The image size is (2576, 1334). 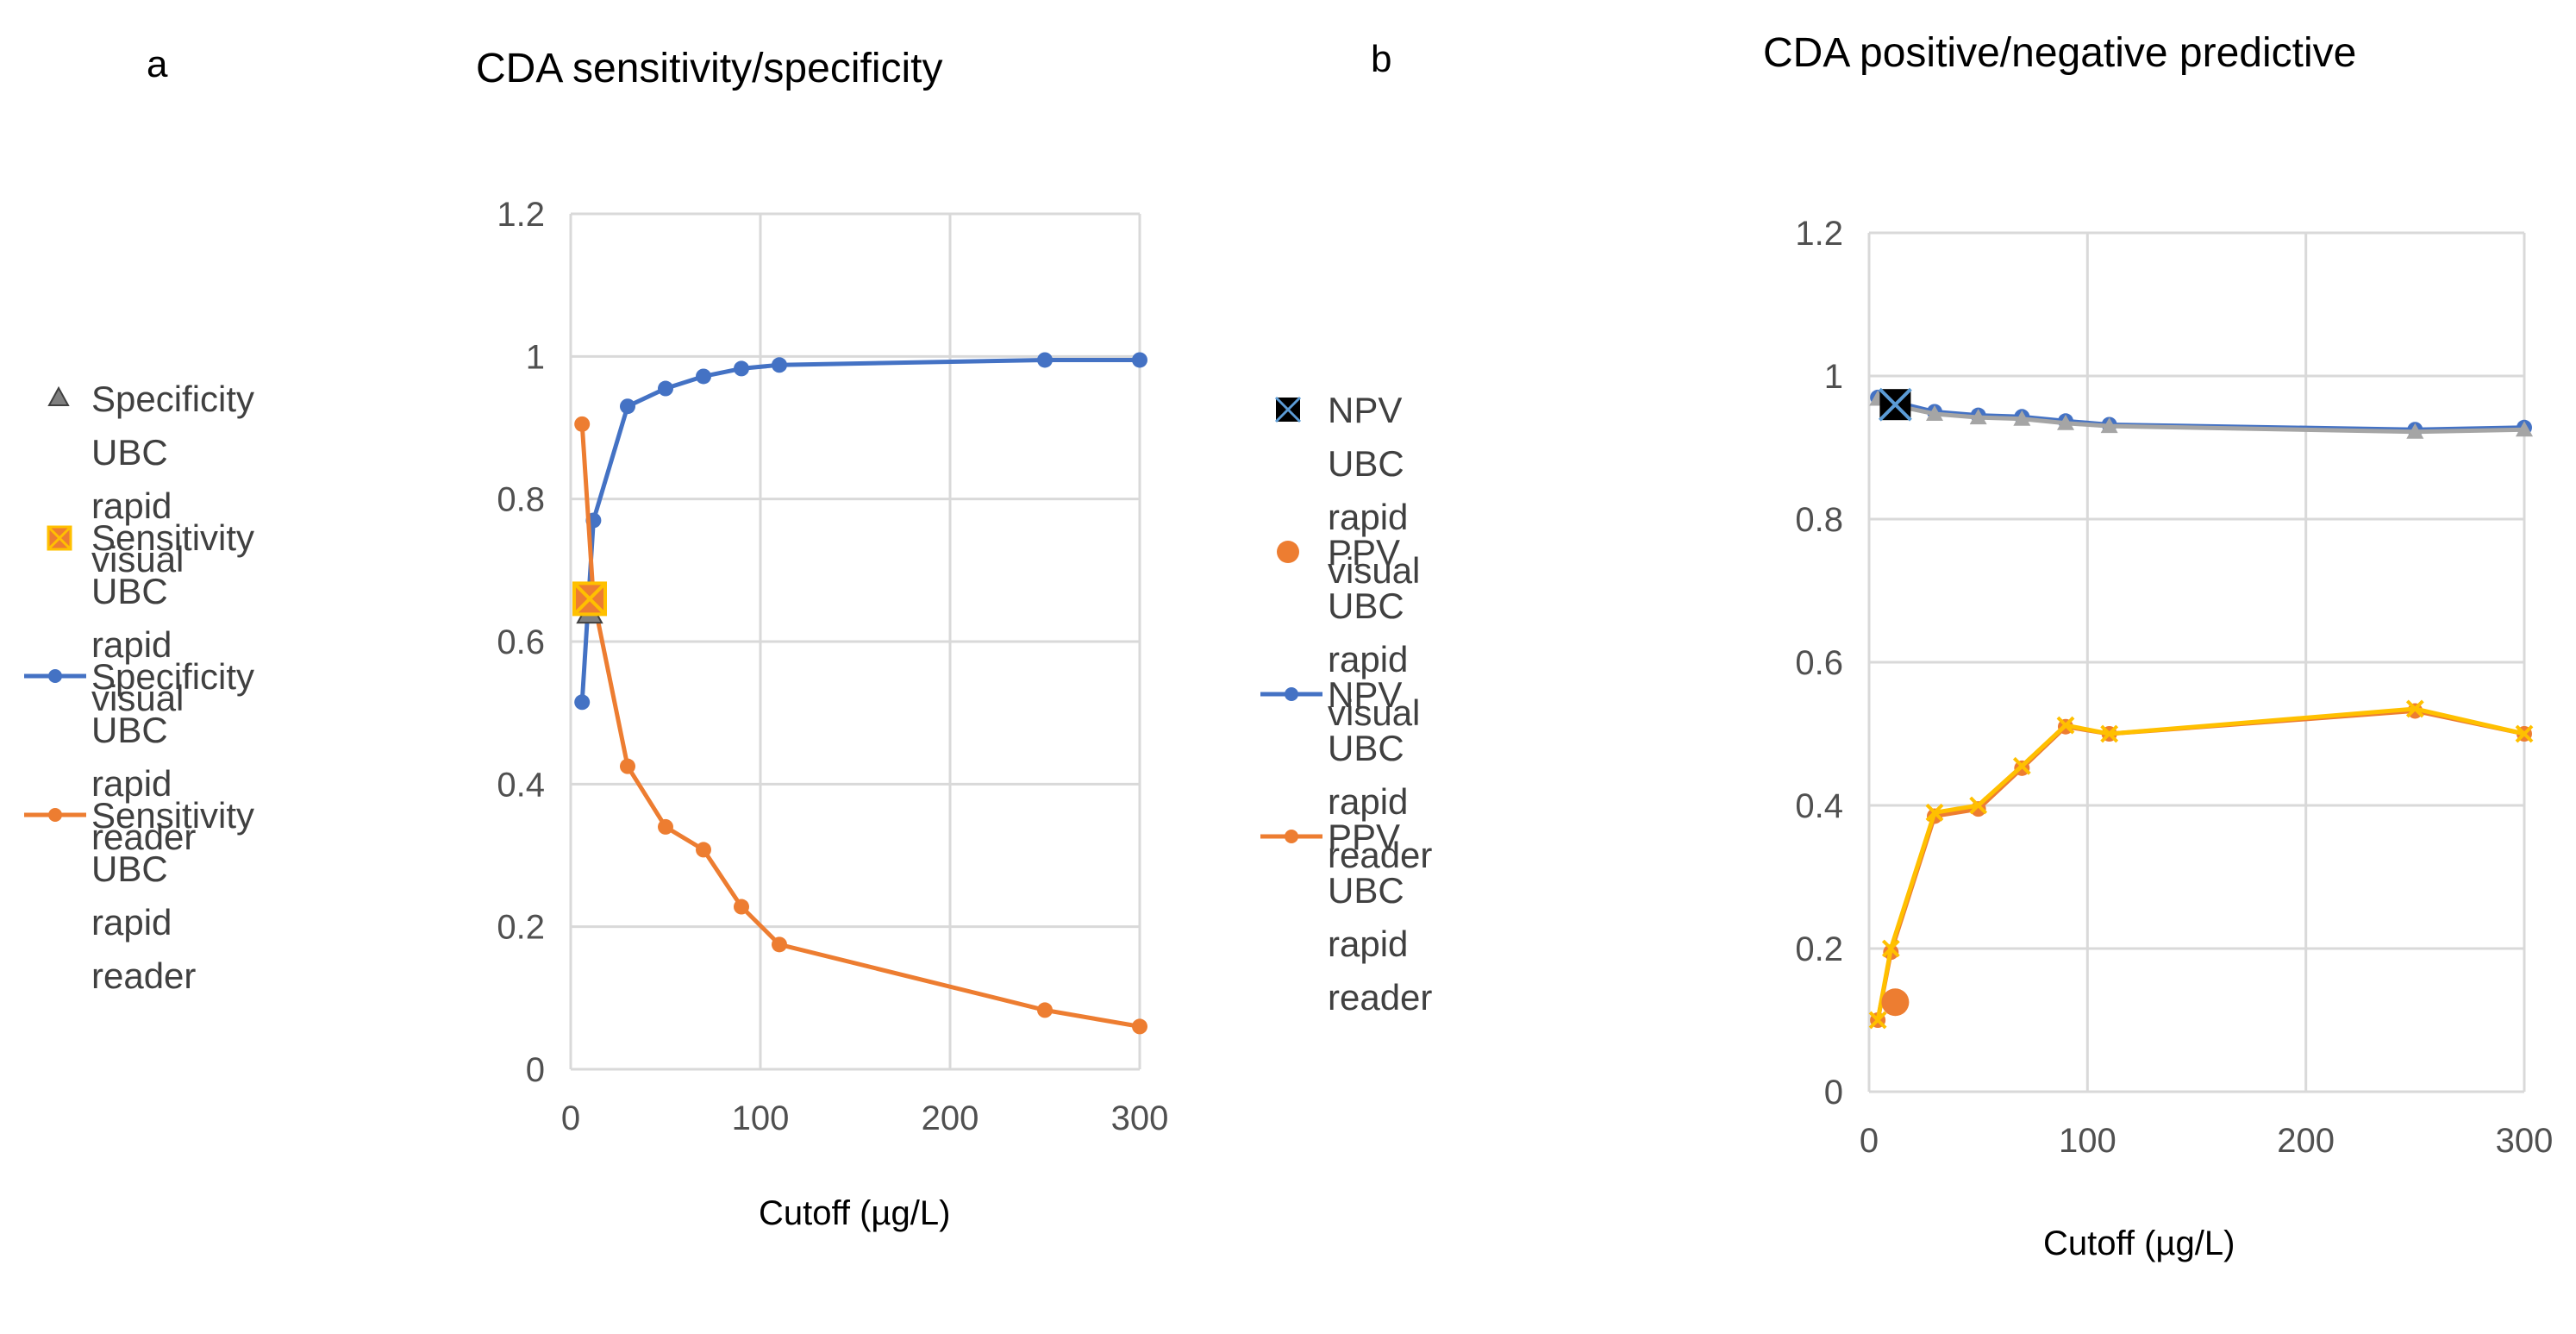 I want to click on series-sensitivity-ubc-rapid-visual, so click(x=589, y=599).